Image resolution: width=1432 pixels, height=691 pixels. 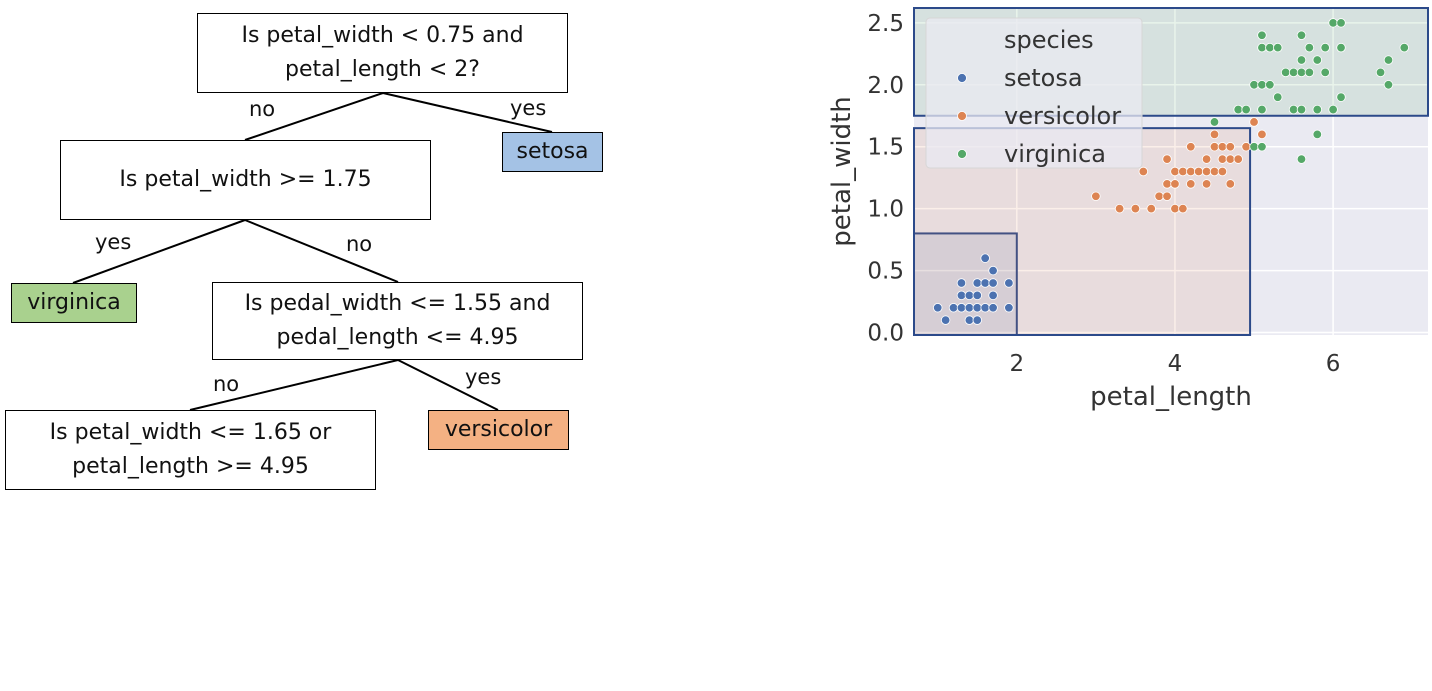 I want to click on legend-label-setosa: setosa, so click(x=1043, y=78).